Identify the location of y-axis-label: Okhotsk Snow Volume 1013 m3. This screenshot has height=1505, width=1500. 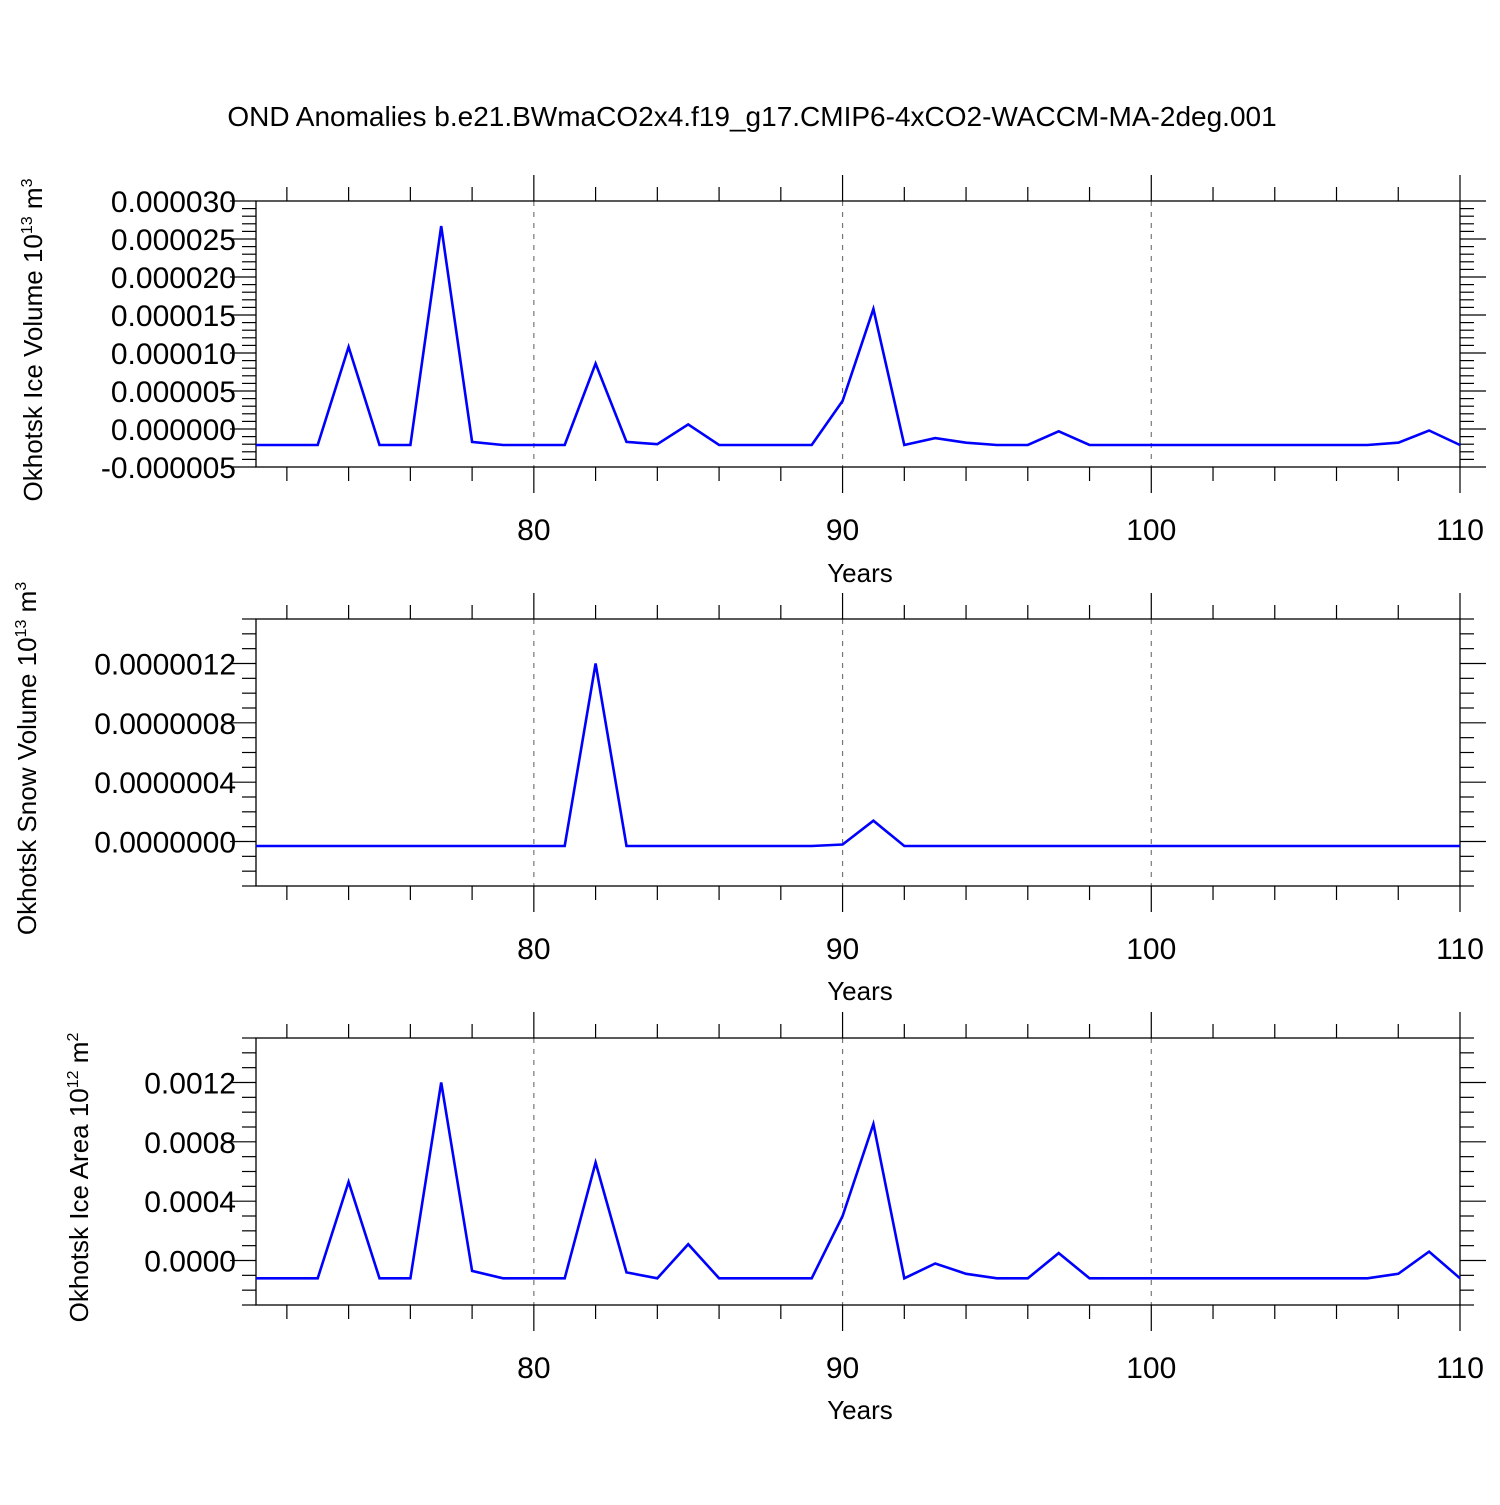
(27, 758).